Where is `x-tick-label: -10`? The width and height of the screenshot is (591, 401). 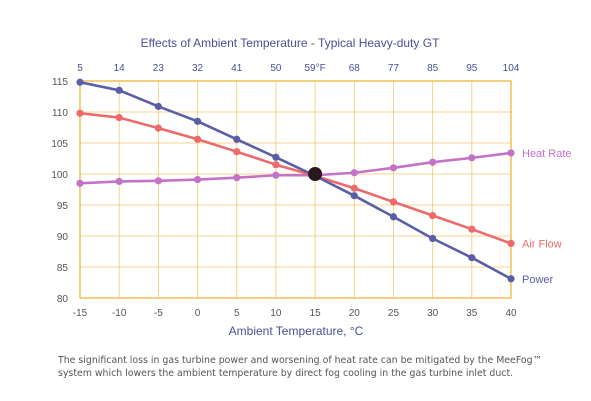 x-tick-label: -10 is located at coordinates (119, 313).